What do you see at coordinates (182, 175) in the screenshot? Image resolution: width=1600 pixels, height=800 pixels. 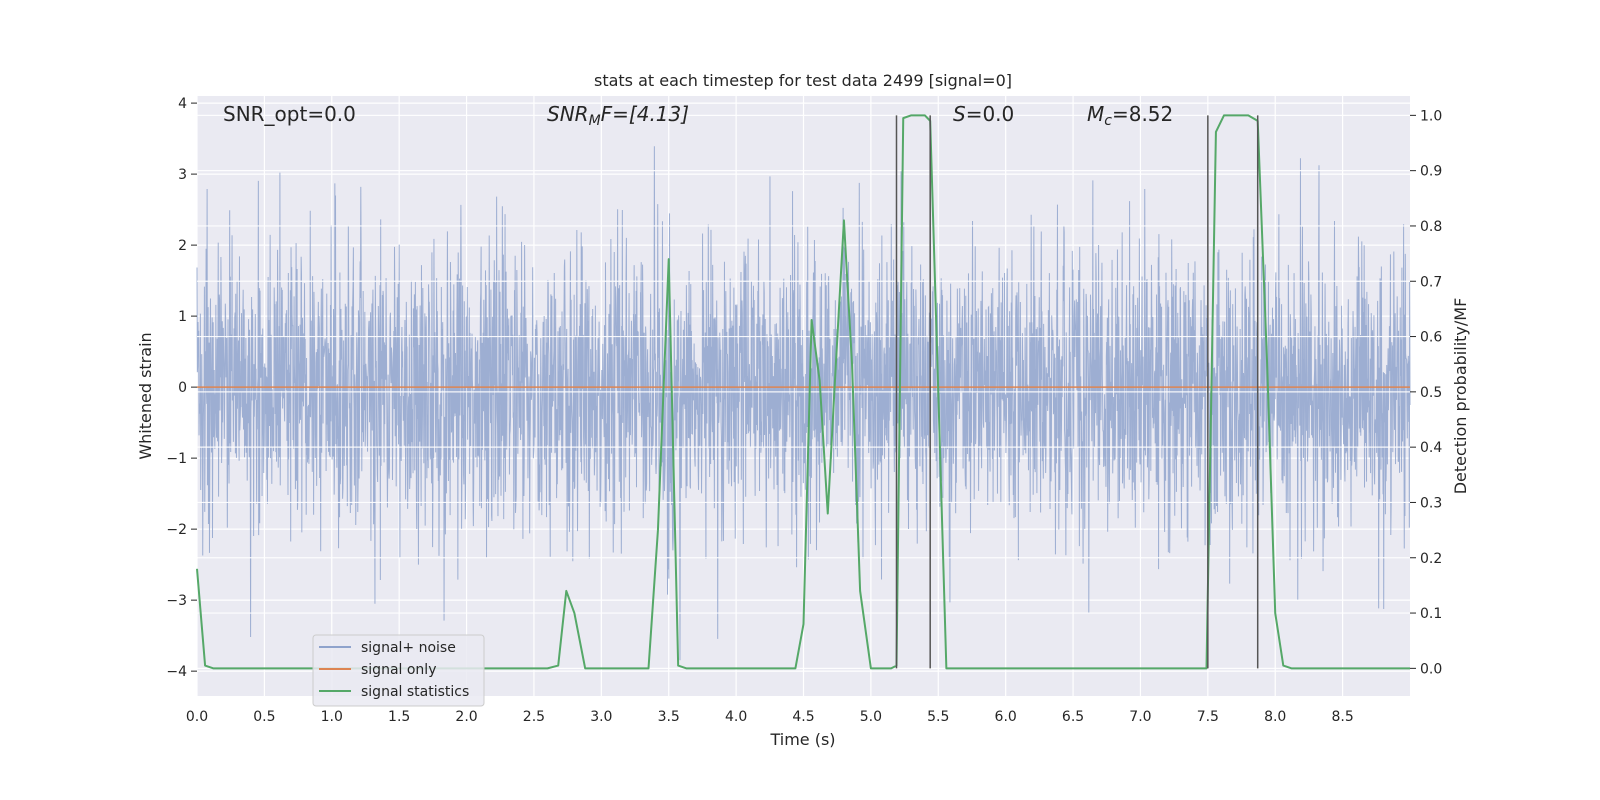 I see `y-left-tick-label: 3` at bounding box center [182, 175].